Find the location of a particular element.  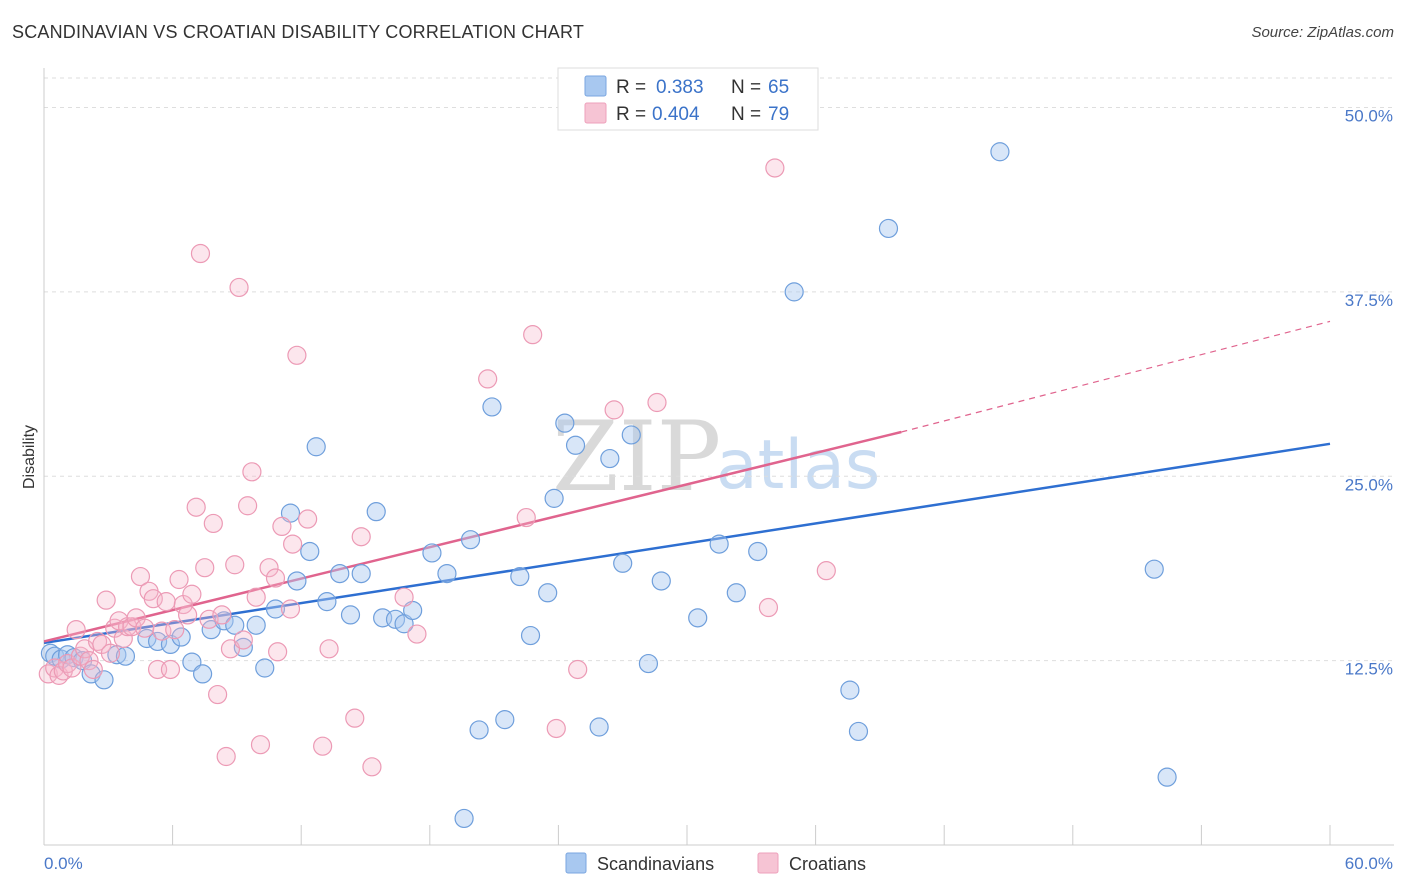

legend-n-label-1: N = is located at coordinates (746, 87).